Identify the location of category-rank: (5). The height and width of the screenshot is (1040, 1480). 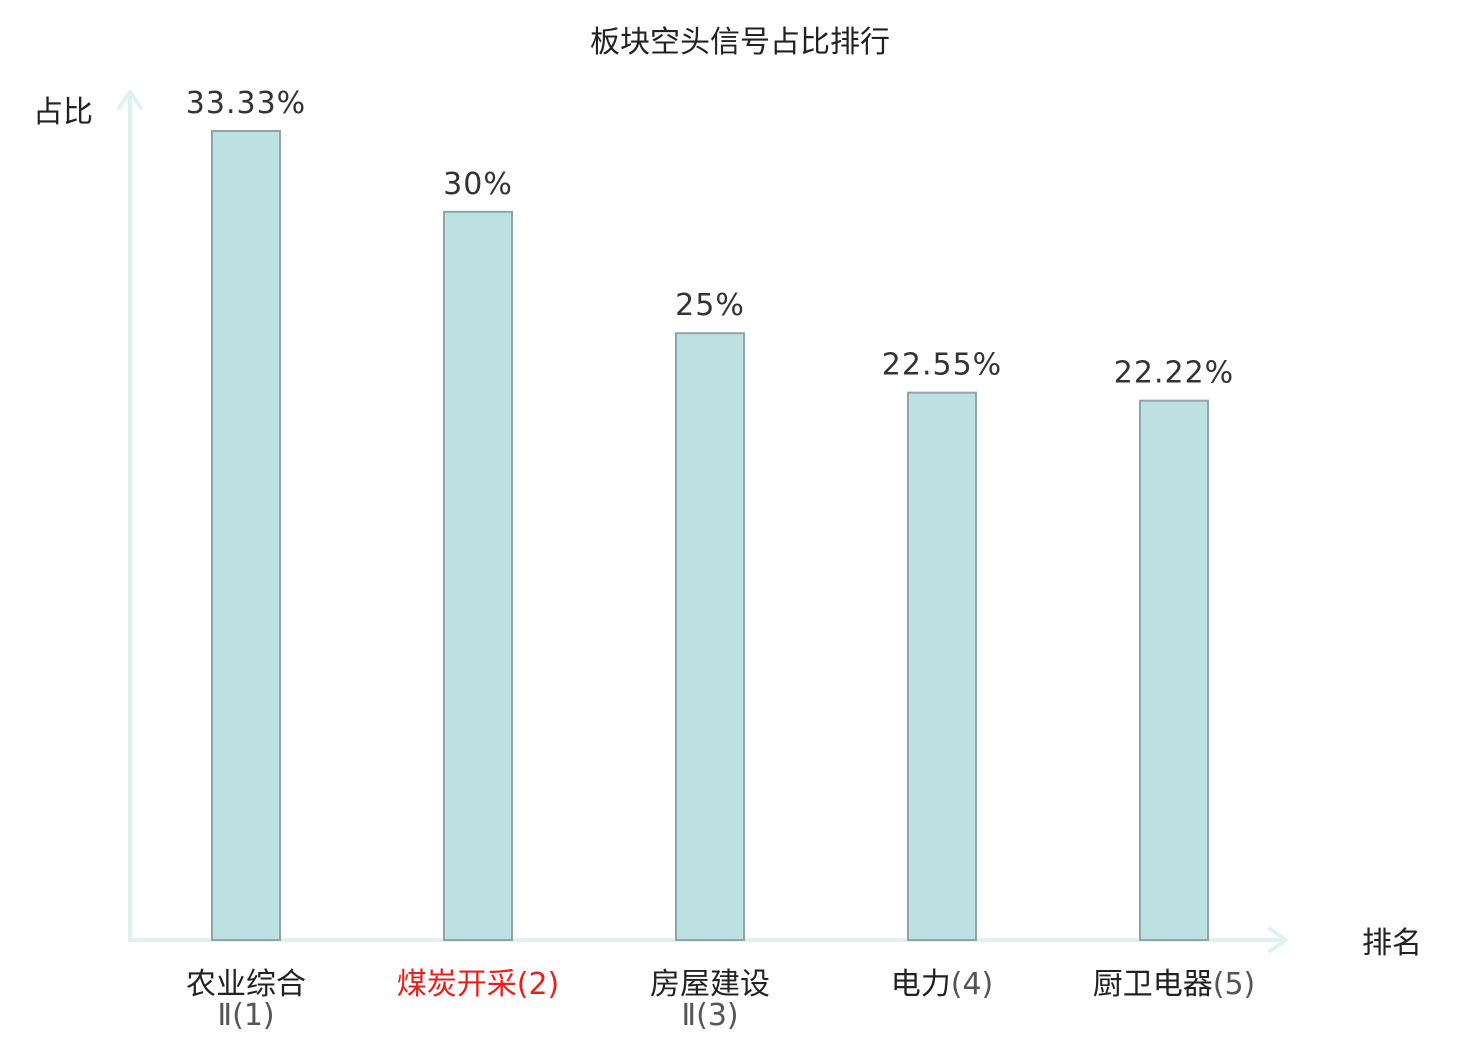
(1234, 984).